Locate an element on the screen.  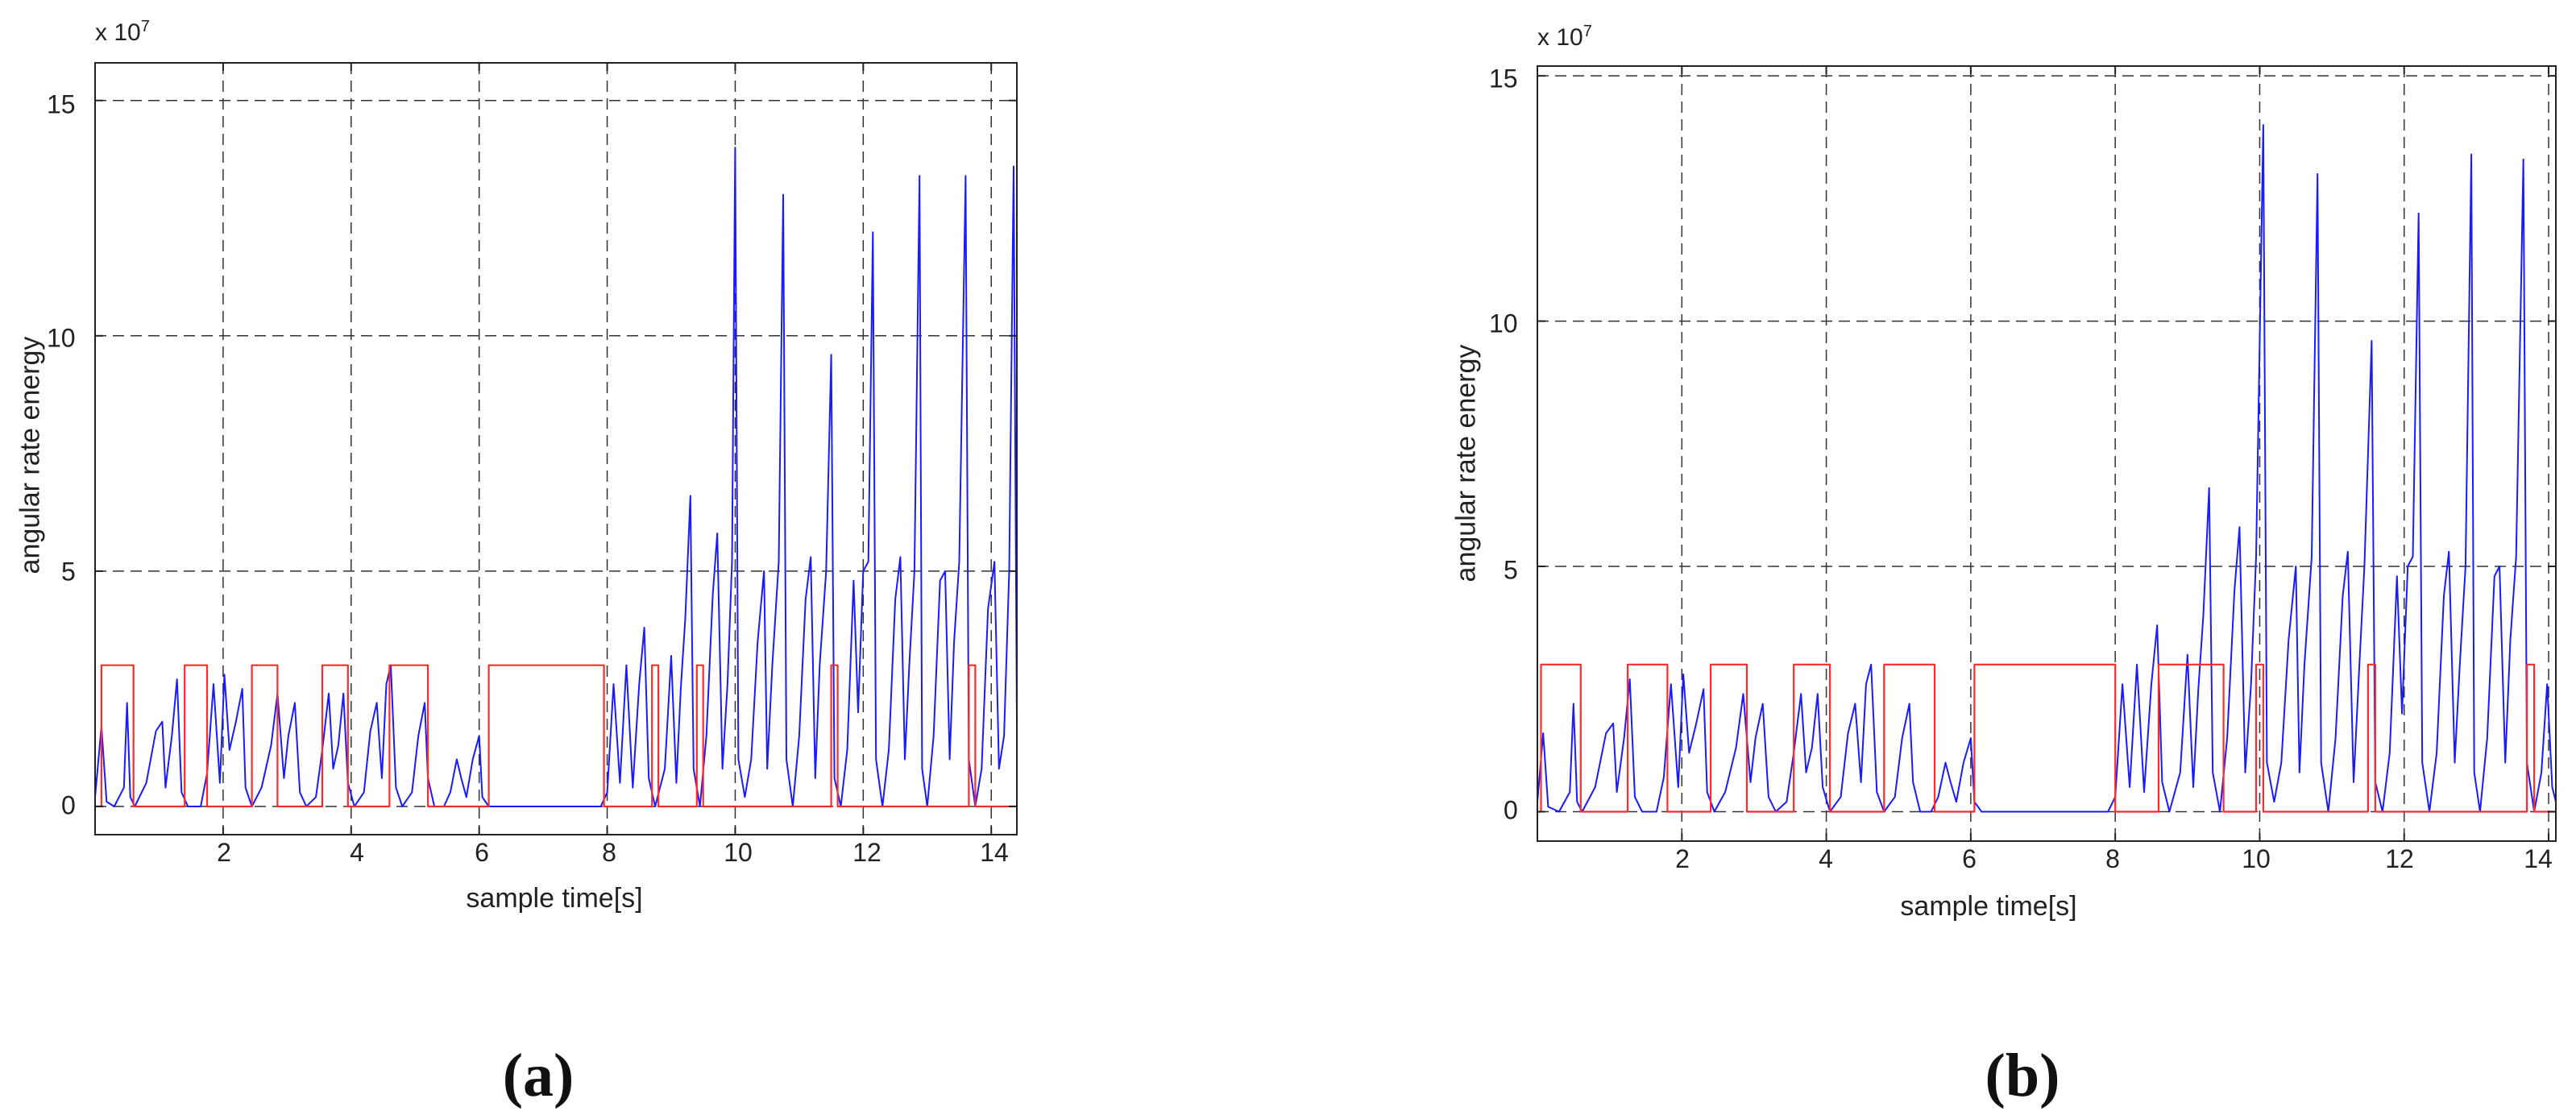
x-axis-label-a: sample time[s] is located at coordinates (554, 898).